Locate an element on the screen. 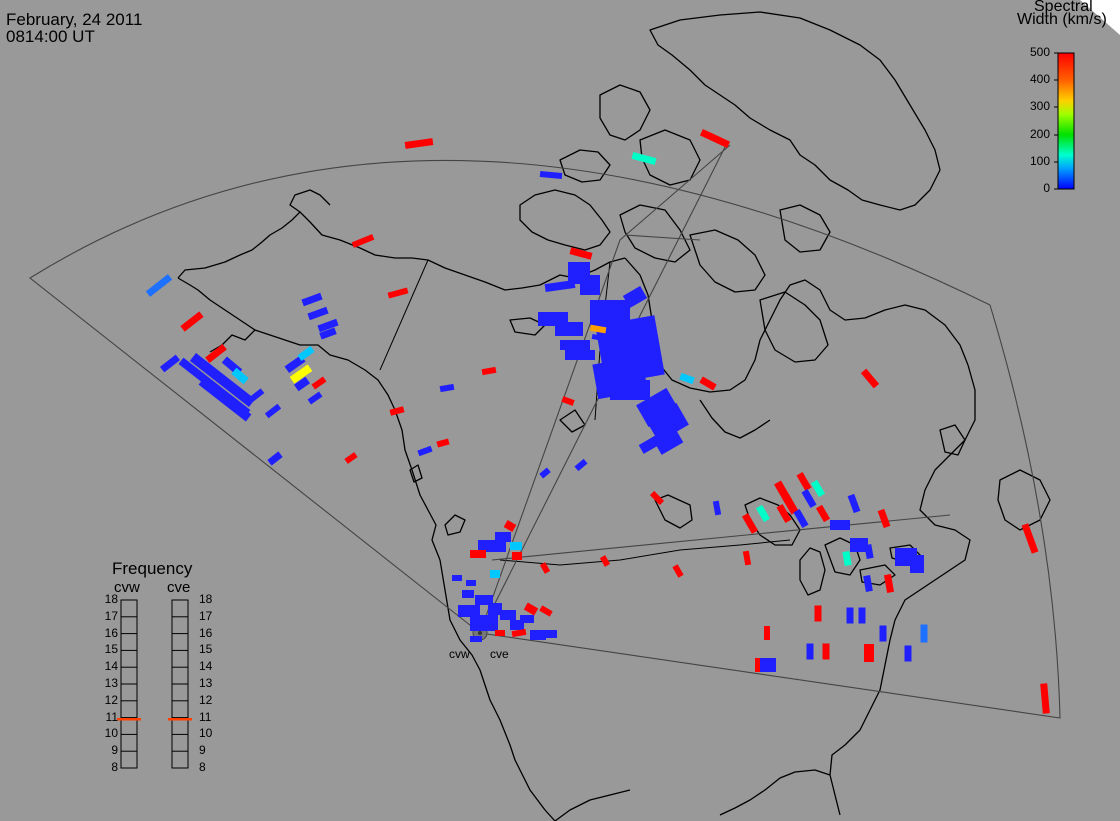 The width and height of the screenshot is (1120, 821). colorbar-tick: 100 is located at coordinates (1039, 161).